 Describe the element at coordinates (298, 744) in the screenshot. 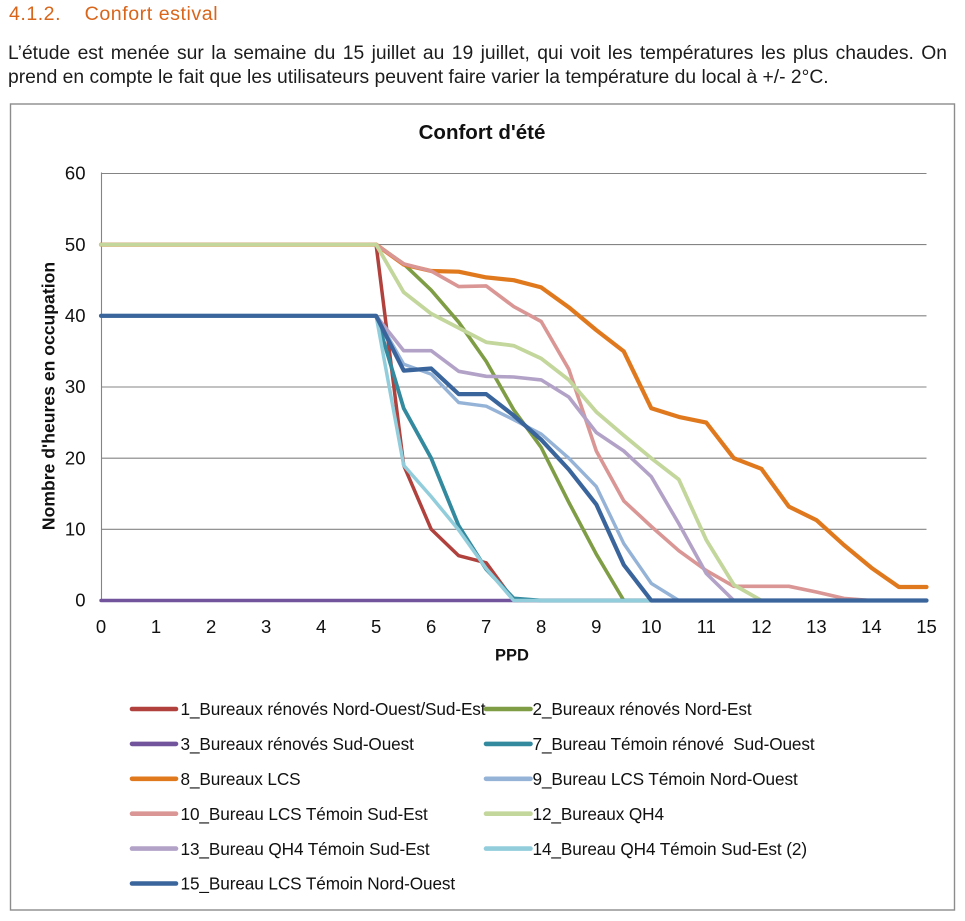

I see `svg-text: 3_Bureaux rénovés Sud-Ouest` at that location.